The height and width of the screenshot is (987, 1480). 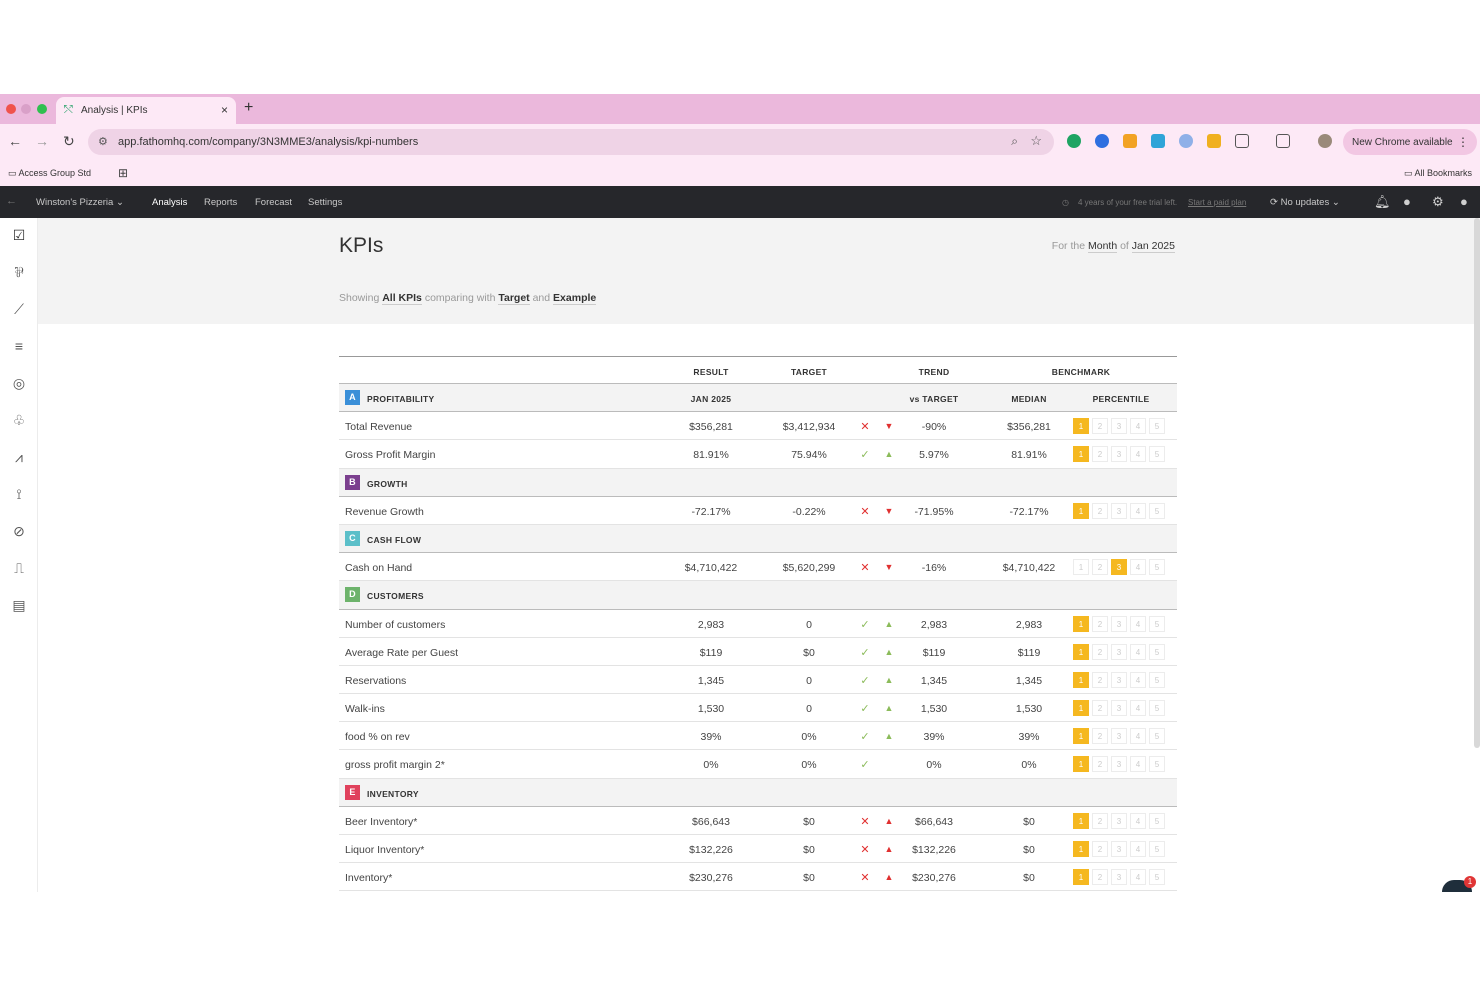 What do you see at coordinates (103, 142) in the screenshot?
I see `site-settings-icon: ⚙` at bounding box center [103, 142].